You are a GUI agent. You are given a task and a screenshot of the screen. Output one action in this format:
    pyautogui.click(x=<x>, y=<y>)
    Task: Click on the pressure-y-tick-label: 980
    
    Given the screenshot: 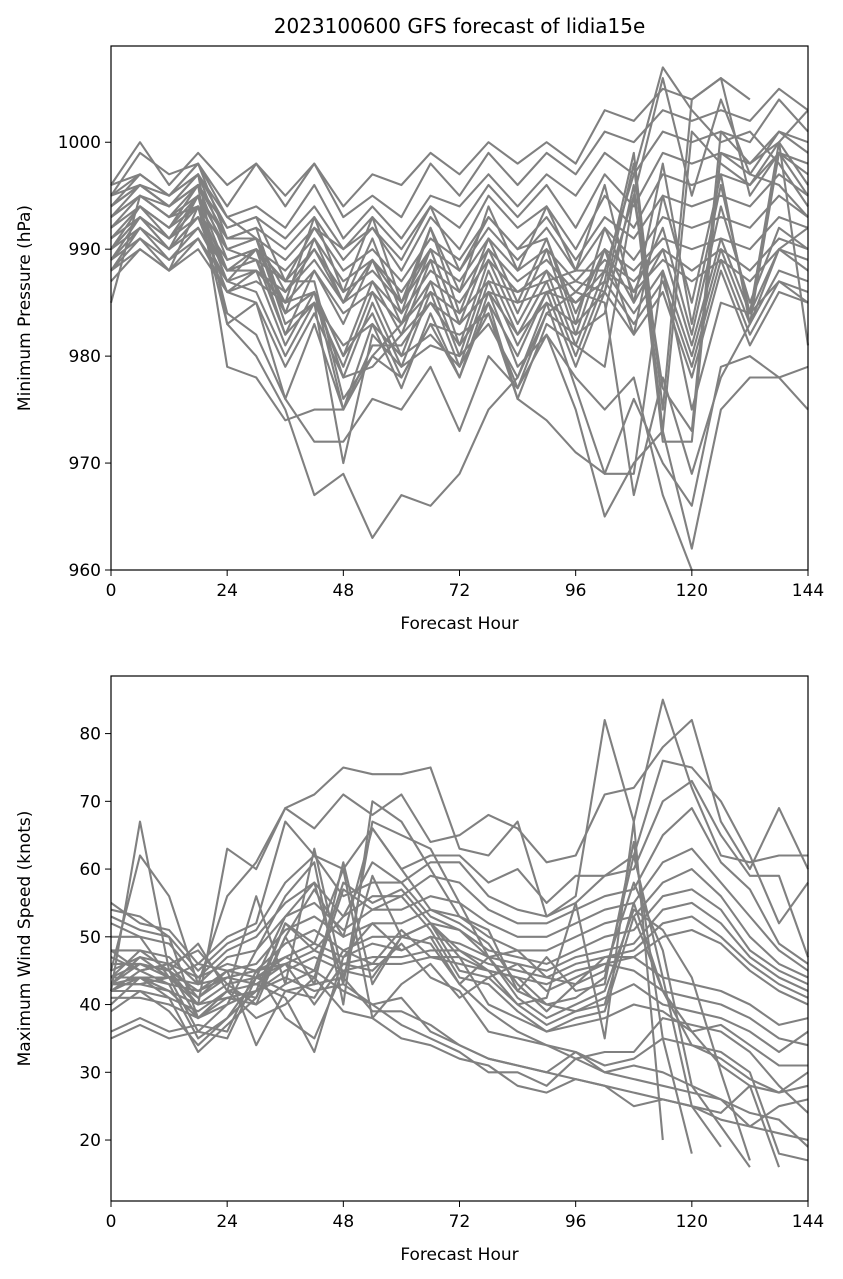 What is the action you would take?
    pyautogui.click(x=85, y=357)
    